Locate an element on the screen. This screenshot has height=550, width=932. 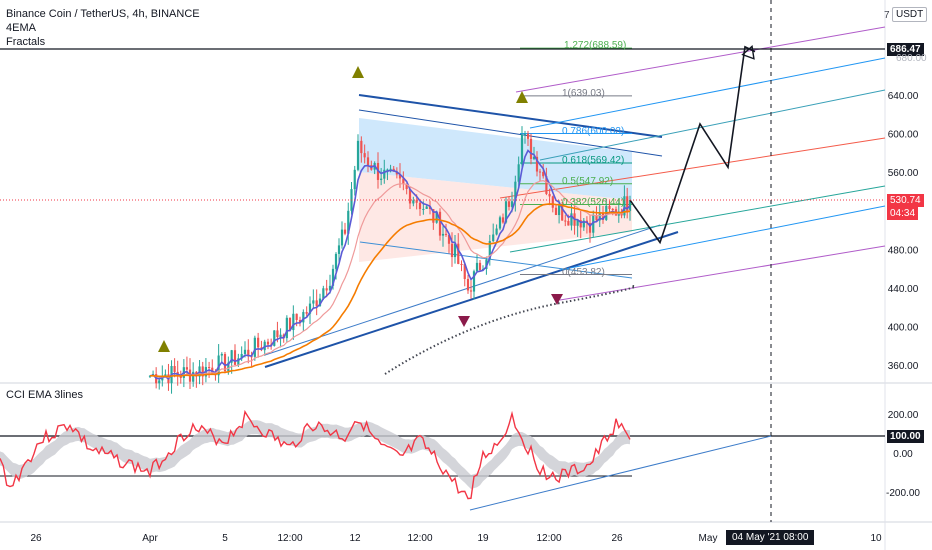
last-price-tag: 530.74 is located at coordinates (905, 200).